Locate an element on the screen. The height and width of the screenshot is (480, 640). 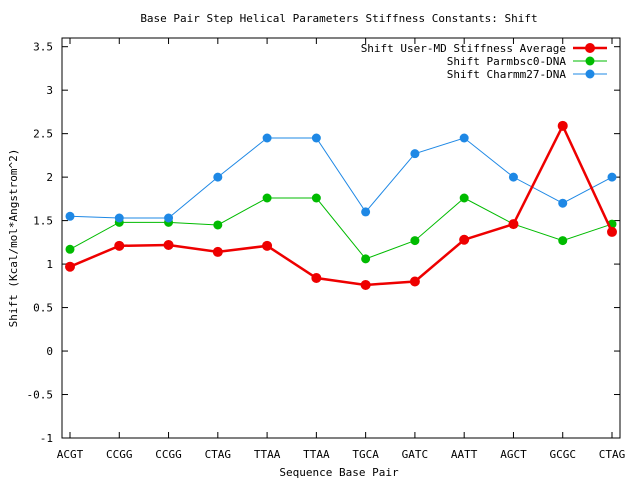
y-tick-label: 1 is located at coordinates (49, 264).